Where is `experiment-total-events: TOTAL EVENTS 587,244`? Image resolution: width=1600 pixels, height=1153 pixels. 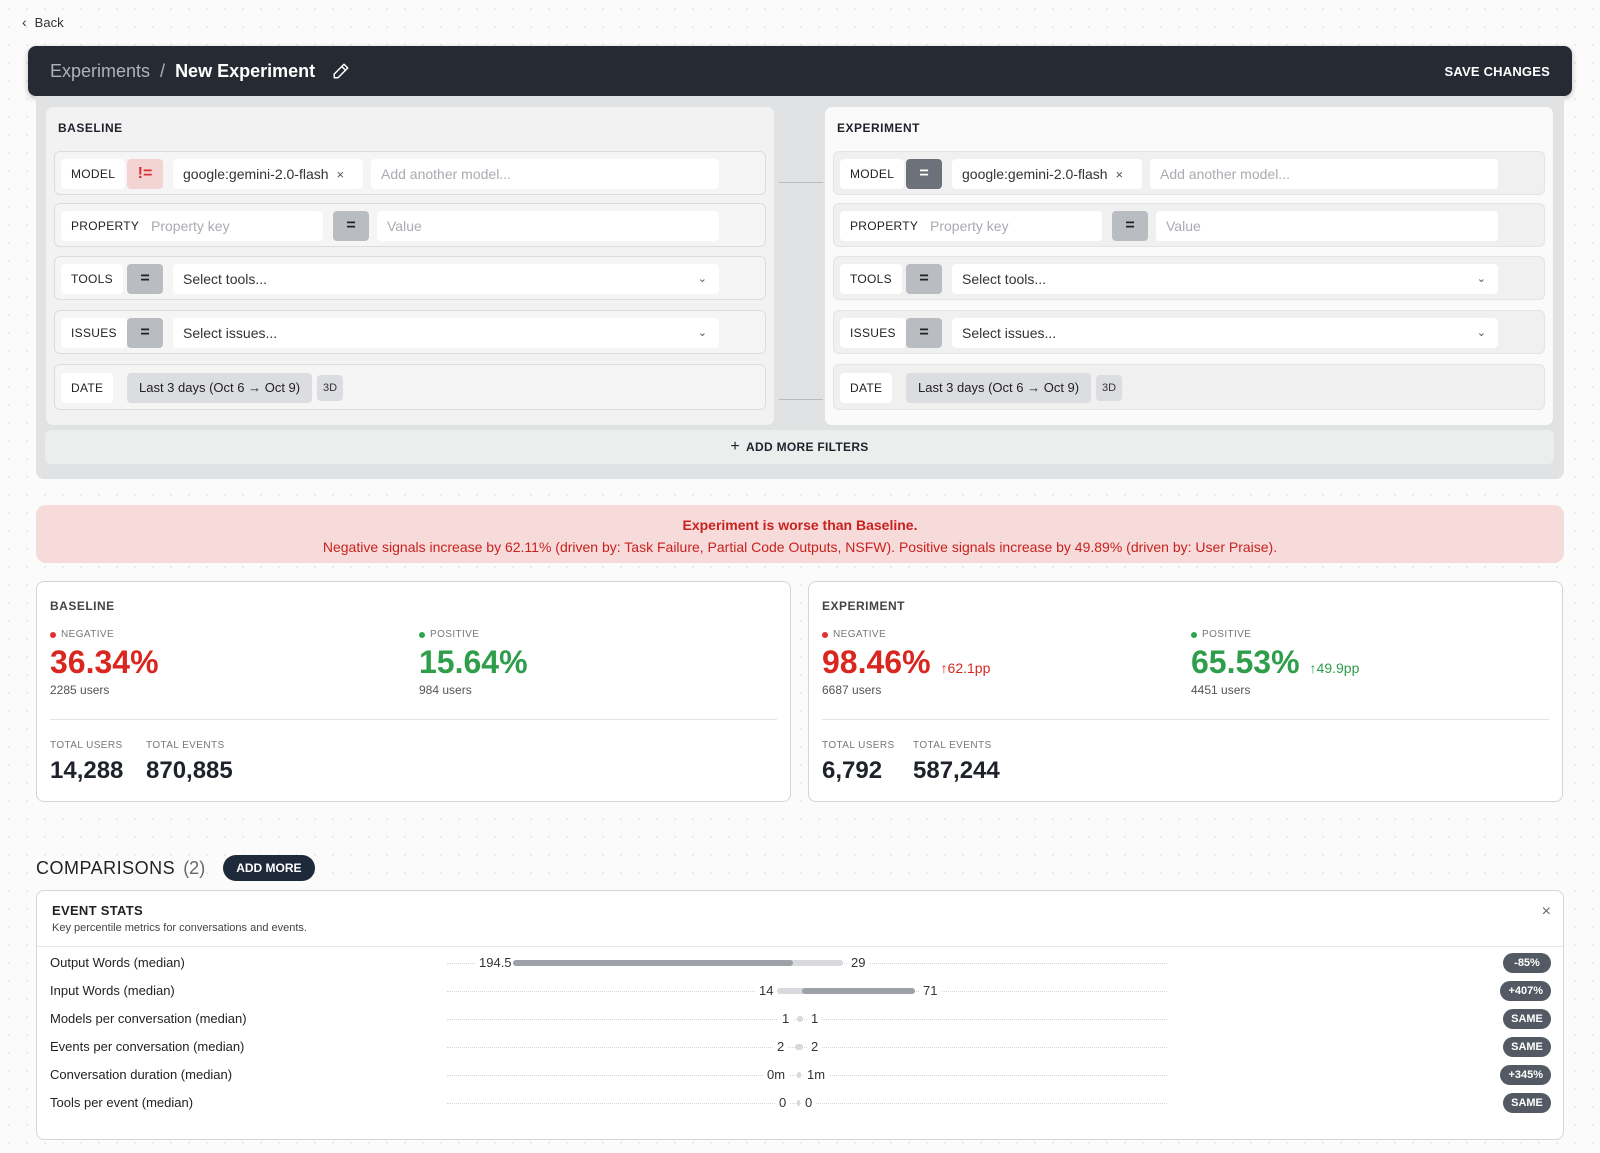 experiment-total-events: TOTAL EVENTS 587,244 is located at coordinates (956, 762).